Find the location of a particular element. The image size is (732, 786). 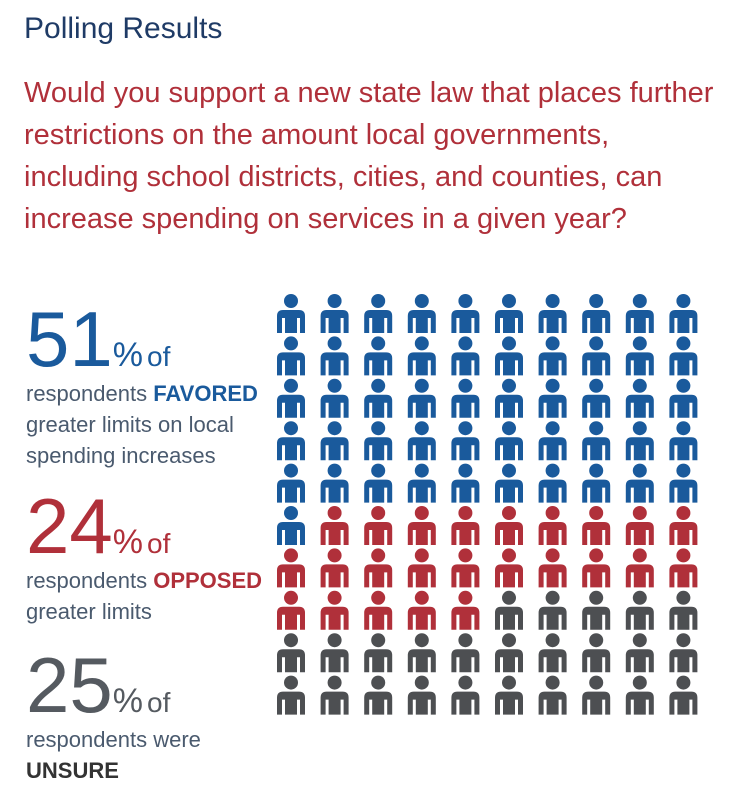

stat-unsure-emphasis: UNSURE is located at coordinates (72, 770).